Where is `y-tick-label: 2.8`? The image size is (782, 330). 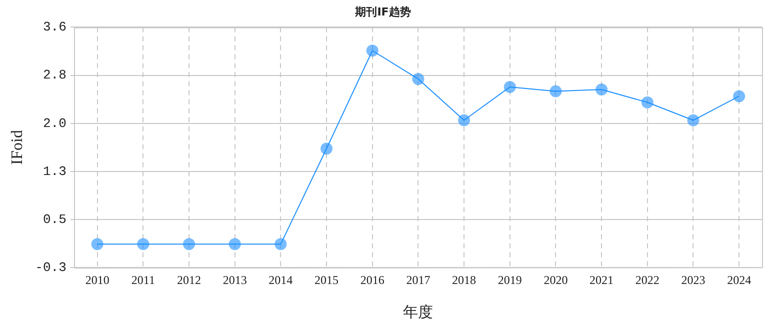
y-tick-label: 2.8 is located at coordinates (54, 75).